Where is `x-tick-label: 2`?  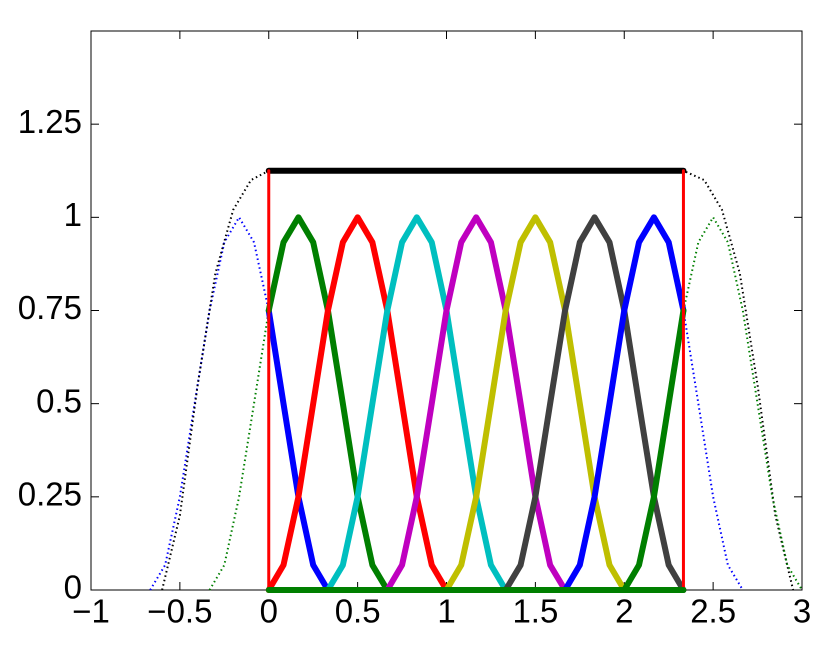
x-tick-label: 2 is located at coordinates (624, 611).